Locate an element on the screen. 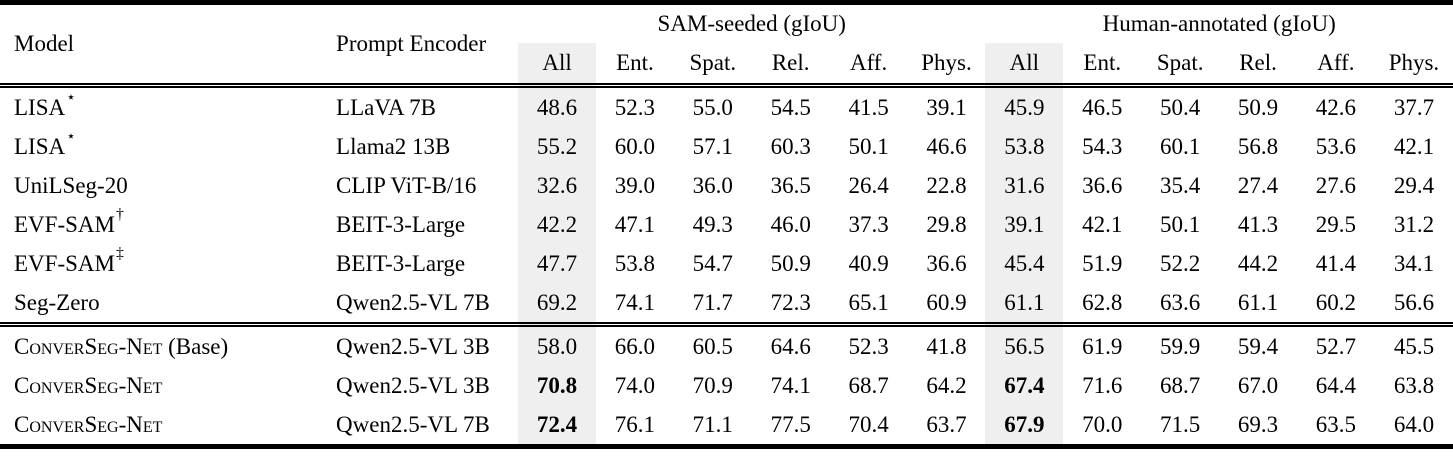 The image size is (1453, 463). score-human-spat: 35.4 is located at coordinates (1180, 185).